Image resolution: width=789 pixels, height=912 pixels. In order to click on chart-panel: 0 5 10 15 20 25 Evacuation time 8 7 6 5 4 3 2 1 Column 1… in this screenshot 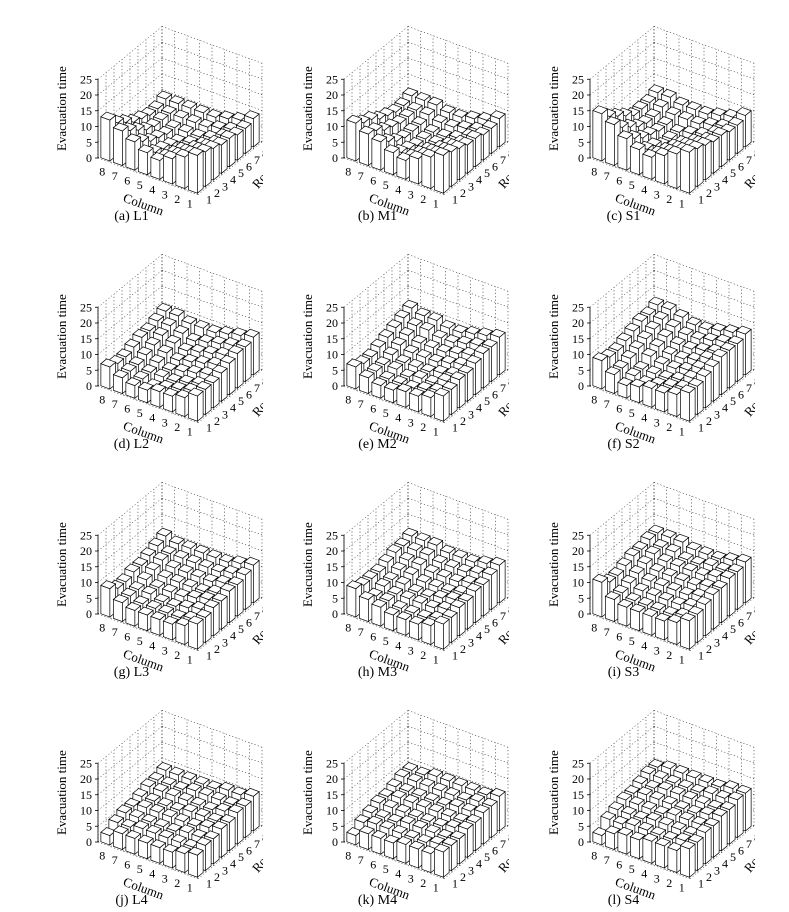, I will do `click(623, 114)`.